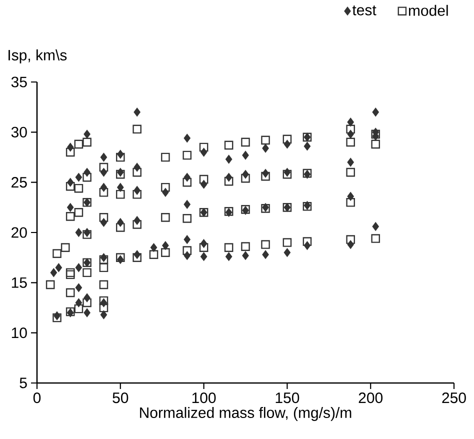 This screenshot has height=439, width=474. What do you see at coordinates (19, 82) in the screenshot?
I see `y-tick-label: 35` at bounding box center [19, 82].